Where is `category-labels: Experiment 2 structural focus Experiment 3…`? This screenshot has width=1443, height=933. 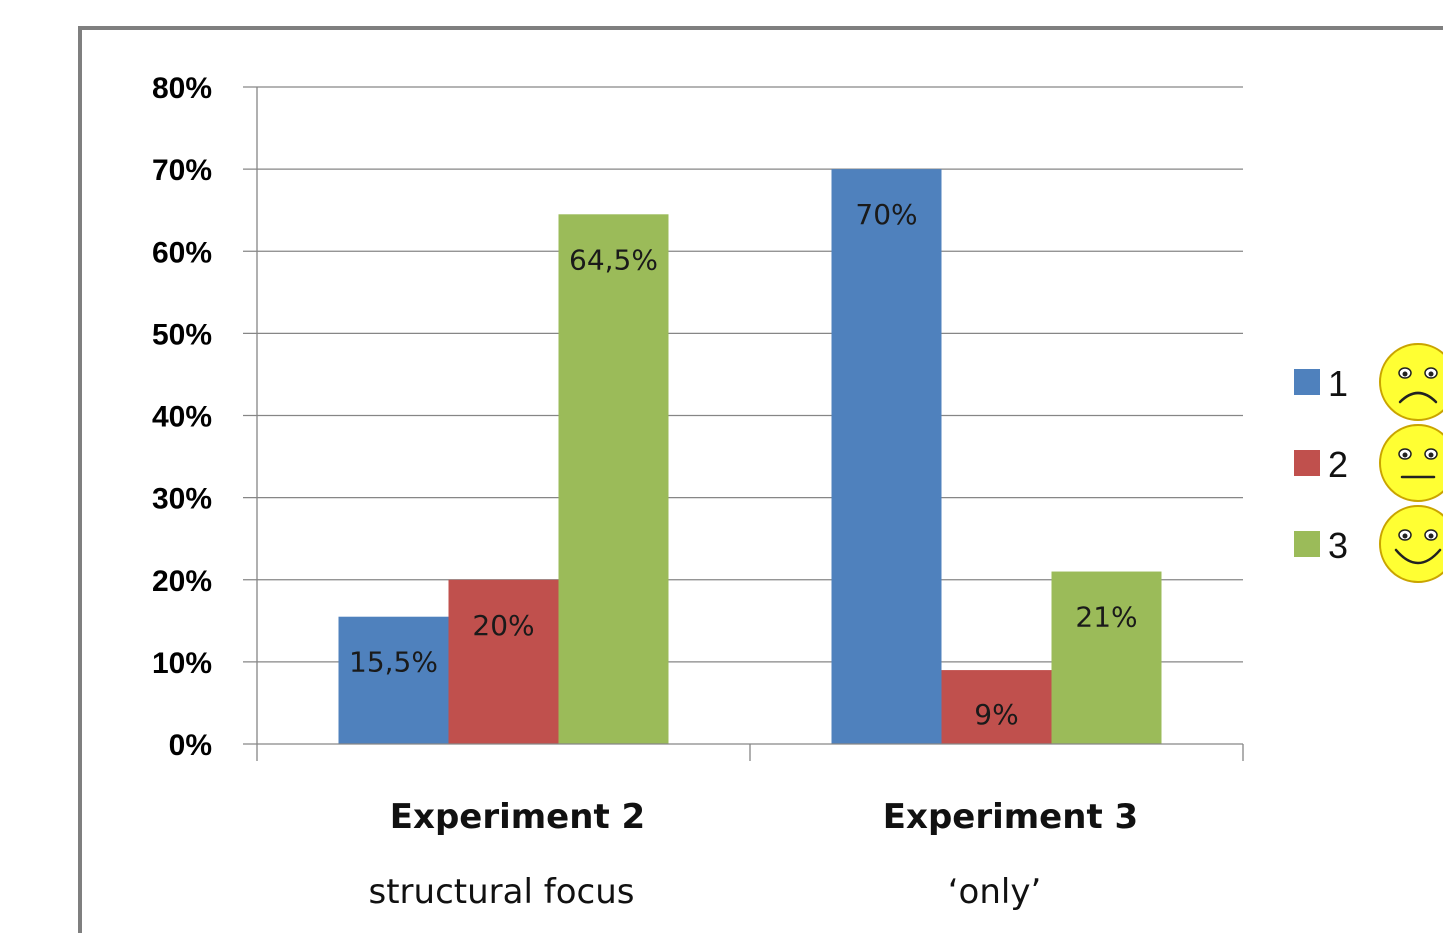 category-labels: Experiment 2 structural focus Experiment 3… is located at coordinates (754, 854).